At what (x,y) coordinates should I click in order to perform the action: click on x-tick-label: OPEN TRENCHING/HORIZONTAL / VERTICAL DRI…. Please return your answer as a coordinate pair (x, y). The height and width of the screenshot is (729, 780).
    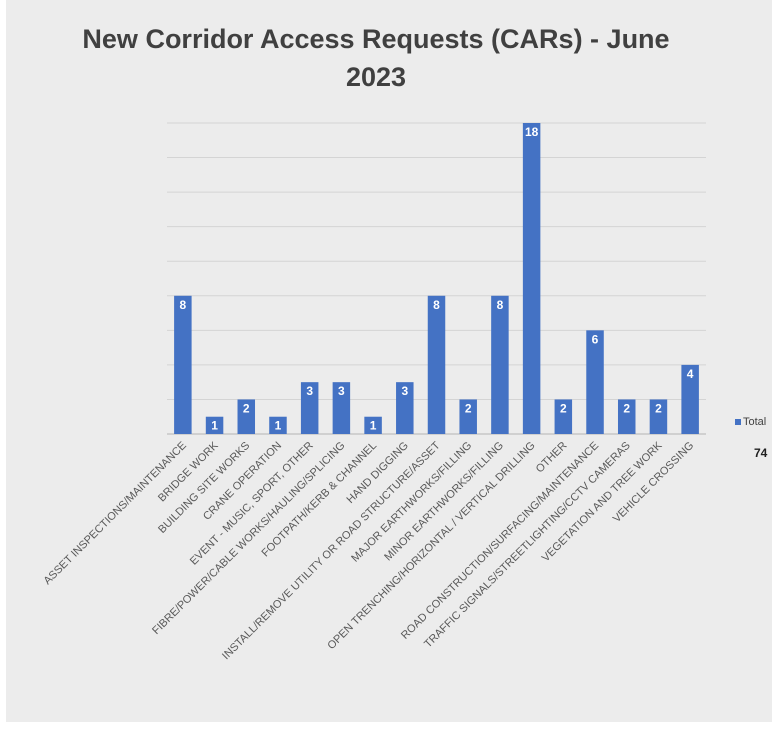
    Looking at the image, I should click on (431, 546).